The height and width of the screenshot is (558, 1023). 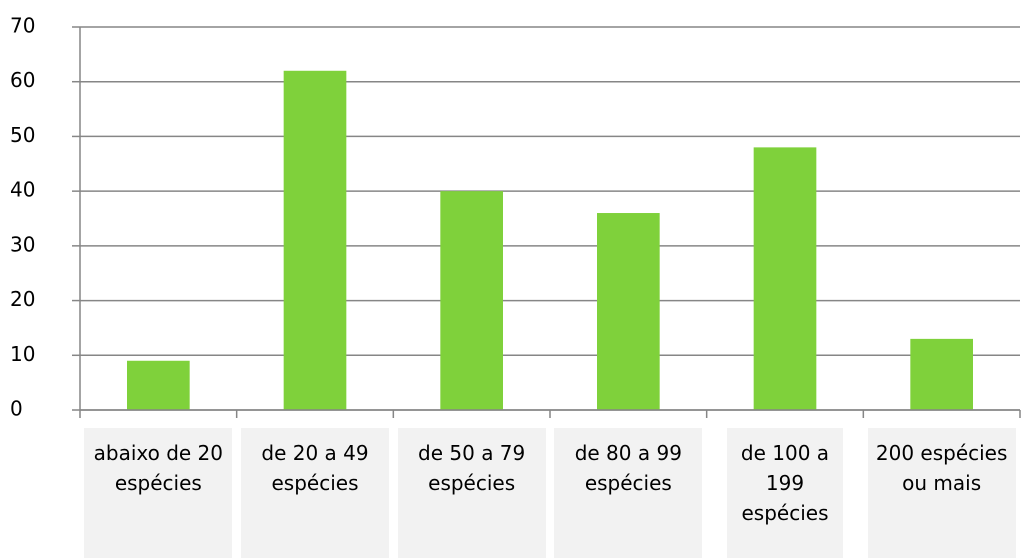 What do you see at coordinates (941, 493) in the screenshot?
I see `x-tick-label: 200 espécies ou mais` at bounding box center [941, 493].